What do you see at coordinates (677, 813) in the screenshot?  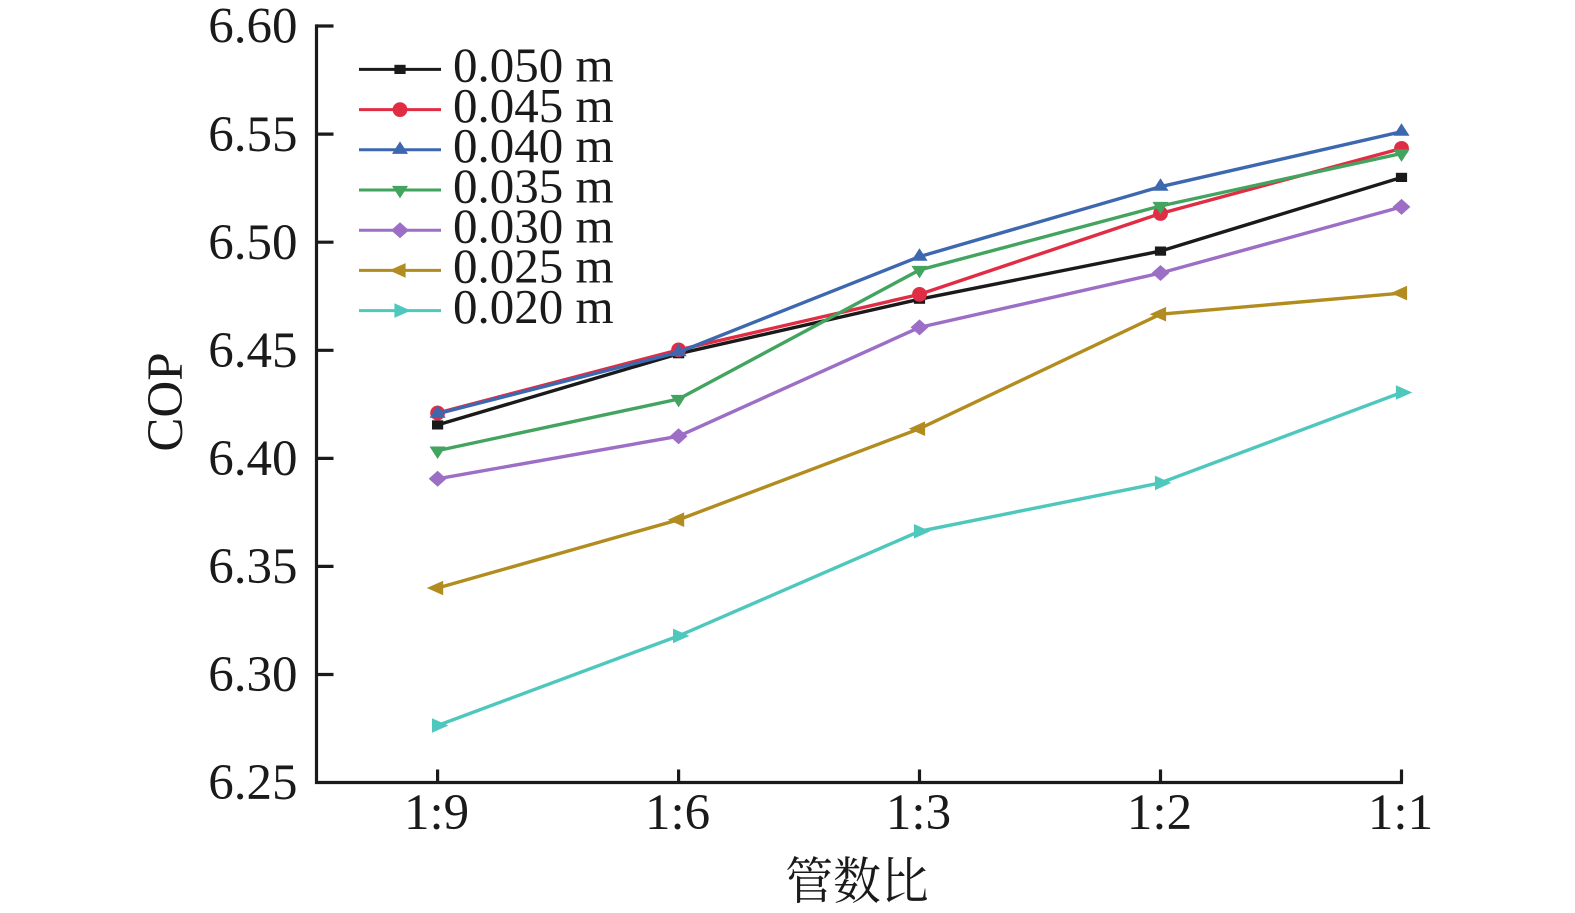 I see `svg-text: 1:6` at bounding box center [677, 813].